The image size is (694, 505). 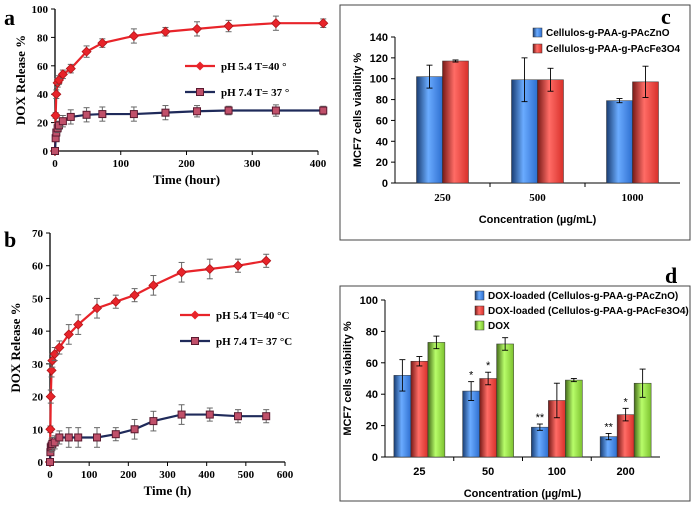 I want to click on panel-d-legend-label: DOX-loaded (Cellulos-g-PAA-g-PAcFe3O4), so click(x=588, y=311).